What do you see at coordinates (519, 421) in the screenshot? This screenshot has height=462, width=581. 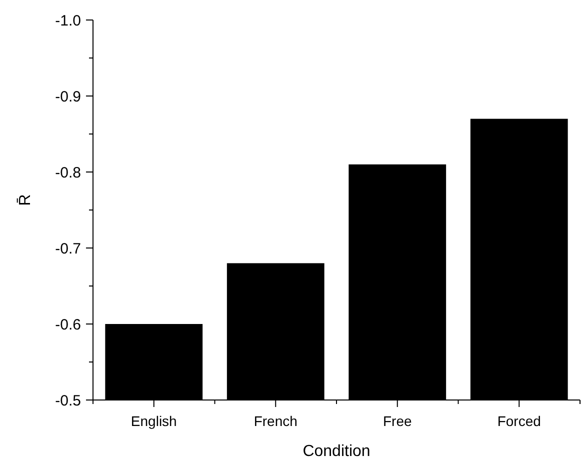 I see `x-tick-label: Forced` at bounding box center [519, 421].